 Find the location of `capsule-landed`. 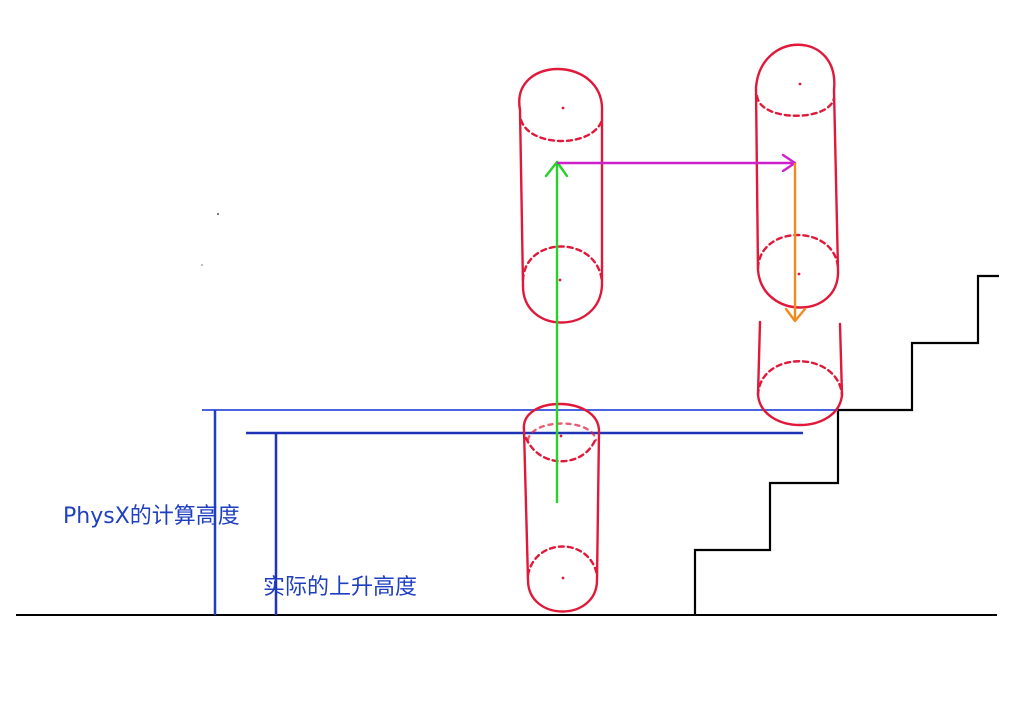

capsule-landed is located at coordinates (800, 373).